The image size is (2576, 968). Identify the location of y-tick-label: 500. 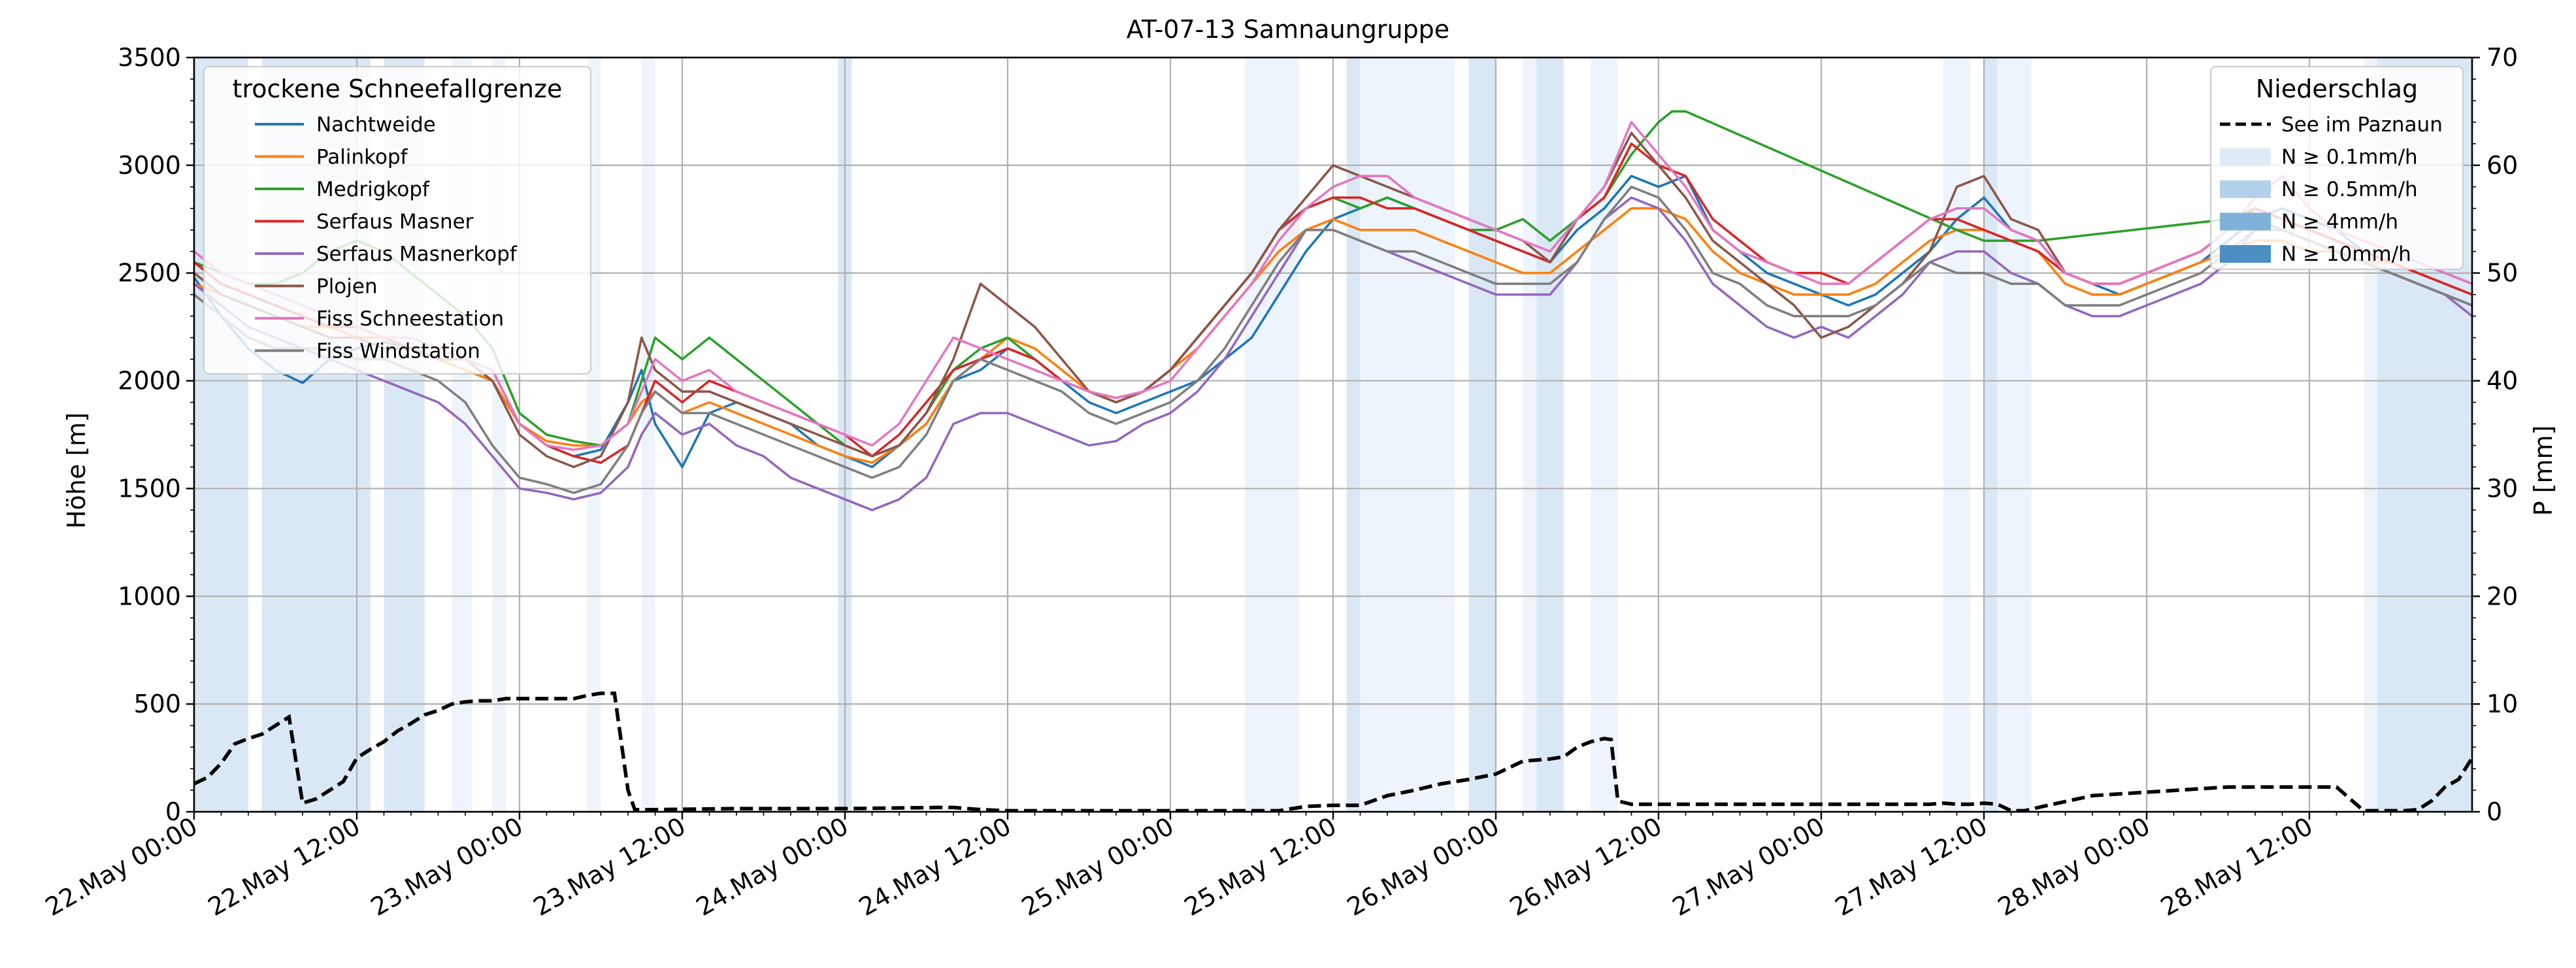
(157, 704).